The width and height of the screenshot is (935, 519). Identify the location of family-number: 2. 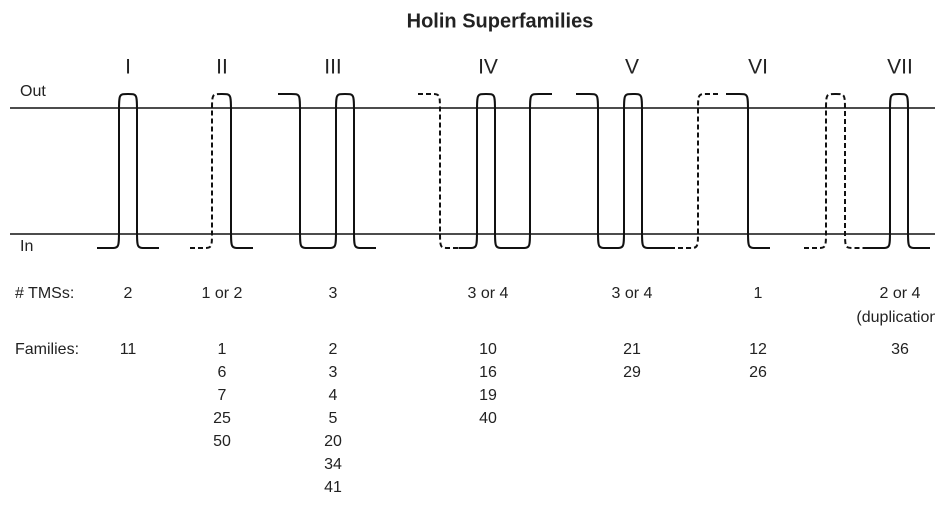
(333, 349).